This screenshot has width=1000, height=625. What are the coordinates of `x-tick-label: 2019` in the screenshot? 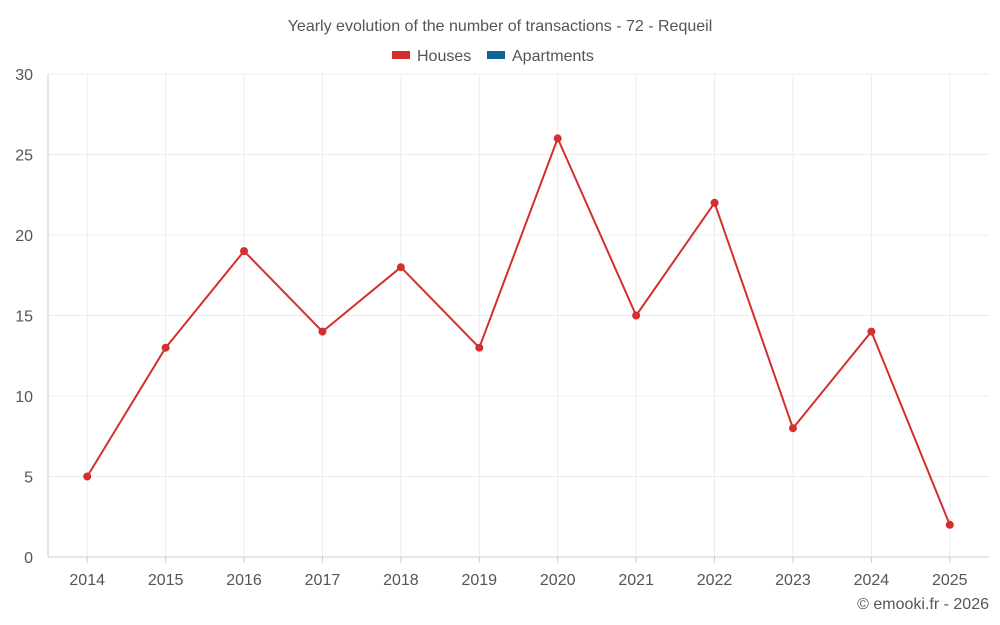 It's located at (479, 580).